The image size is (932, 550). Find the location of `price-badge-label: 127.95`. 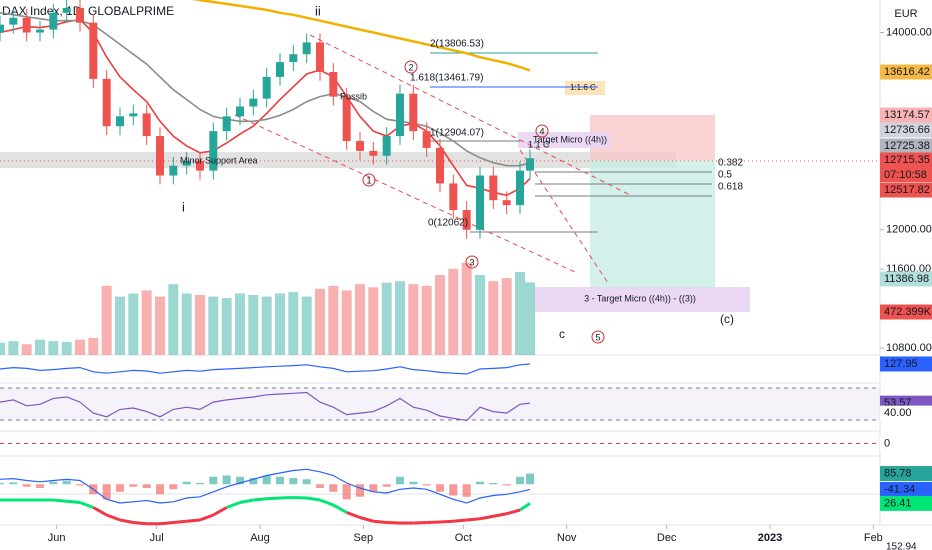

price-badge-label: 127.95 is located at coordinates (901, 364).